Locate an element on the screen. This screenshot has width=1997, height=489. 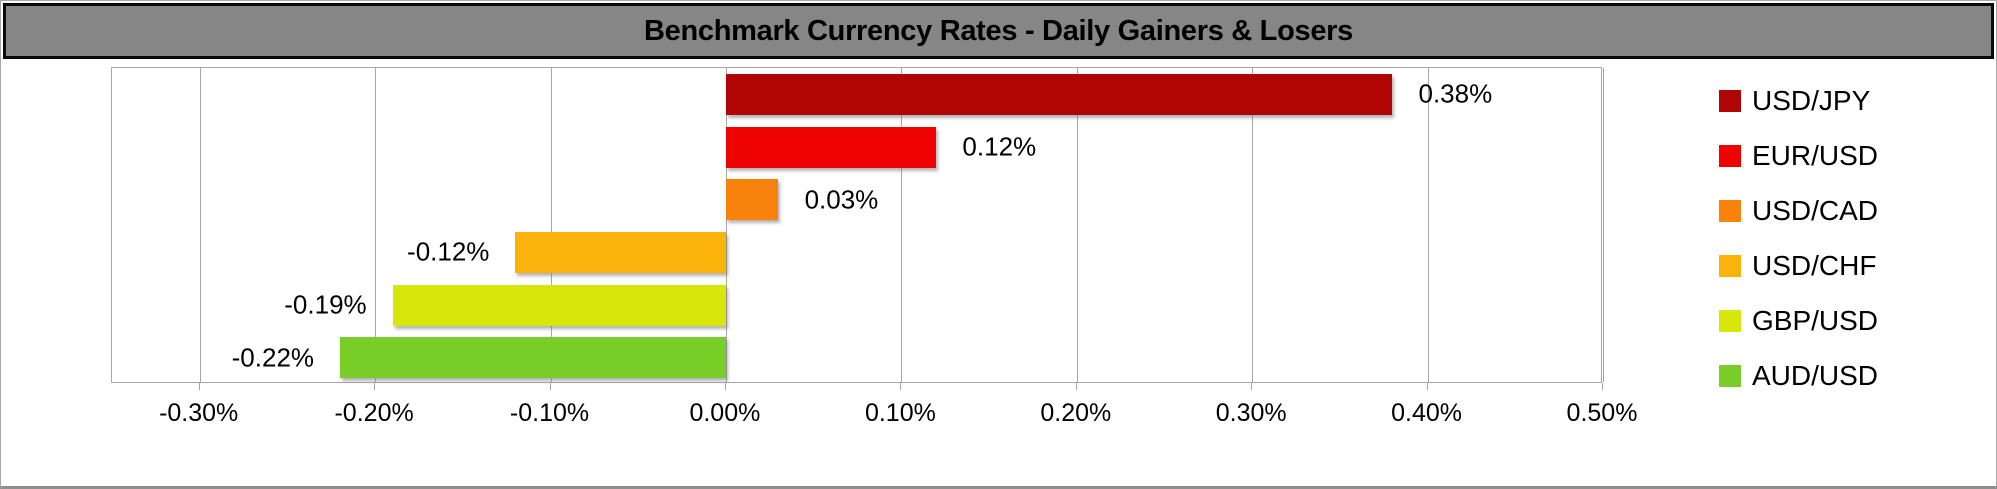
legend-item-gbp-usd: GBP/USD is located at coordinates (1798, 320).